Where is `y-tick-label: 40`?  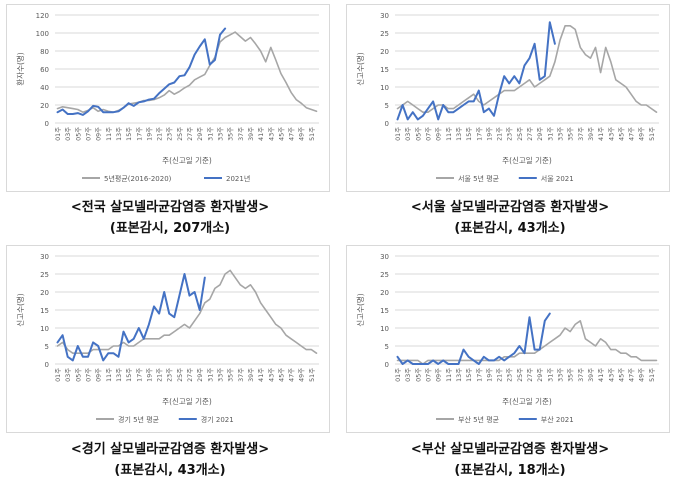 y-tick-label: 40 is located at coordinates (44, 88).